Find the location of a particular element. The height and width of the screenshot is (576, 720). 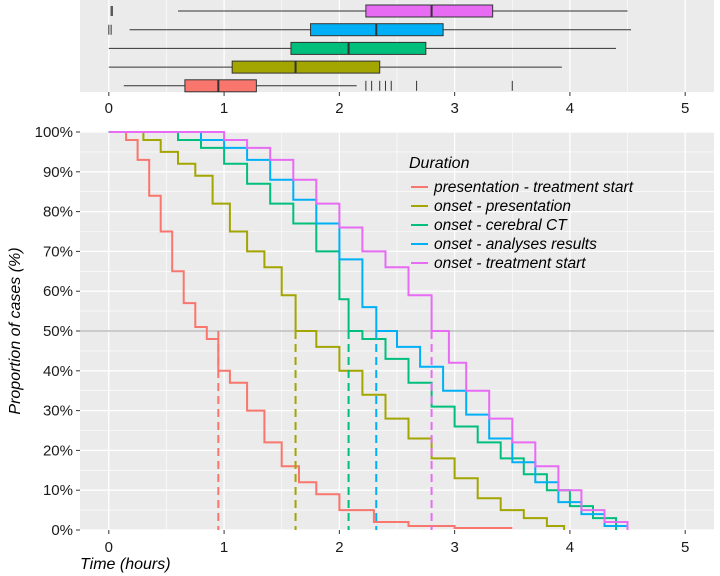

y-tick-label-10: 10% is located at coordinates (58, 490).